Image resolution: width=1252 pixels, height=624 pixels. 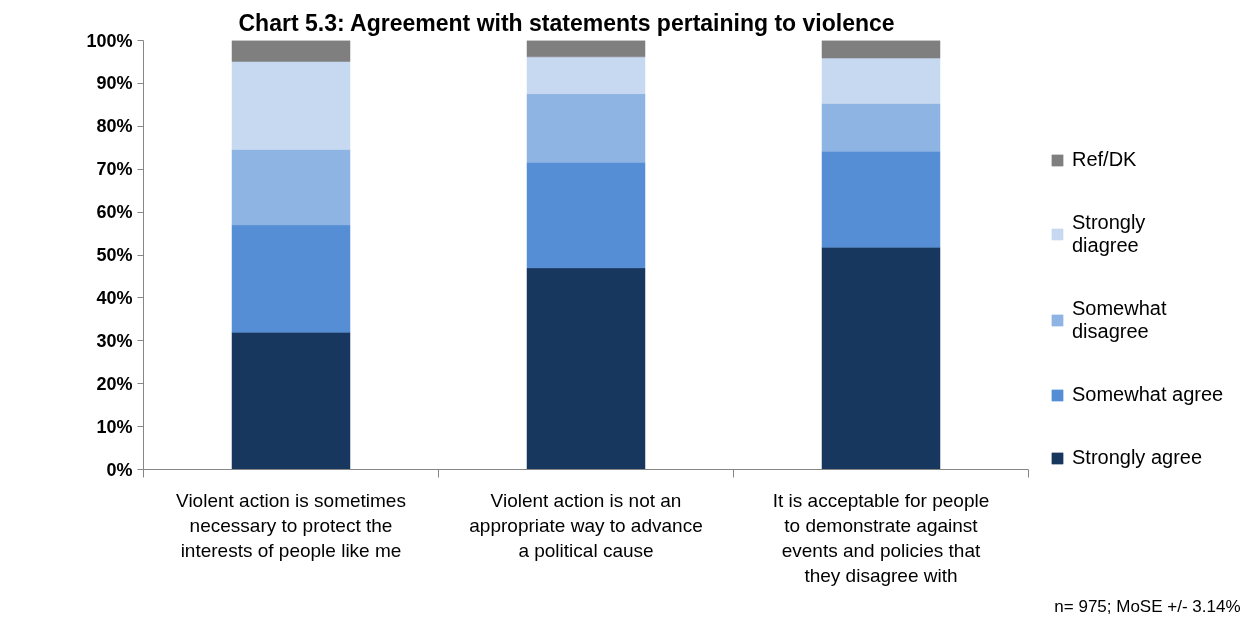 I want to click on y-tick-label: 80%, so click(x=114, y=126).